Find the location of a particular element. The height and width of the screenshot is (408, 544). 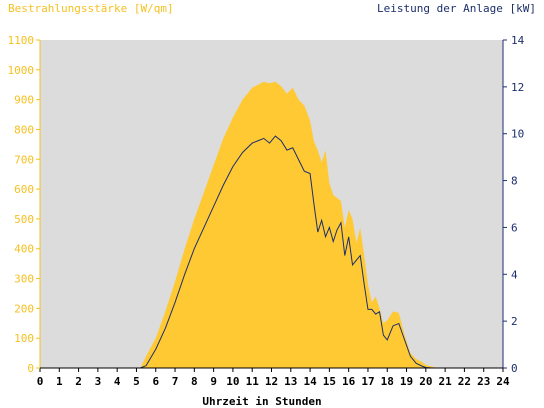

x-tick-label: 7 is located at coordinates (175, 381).